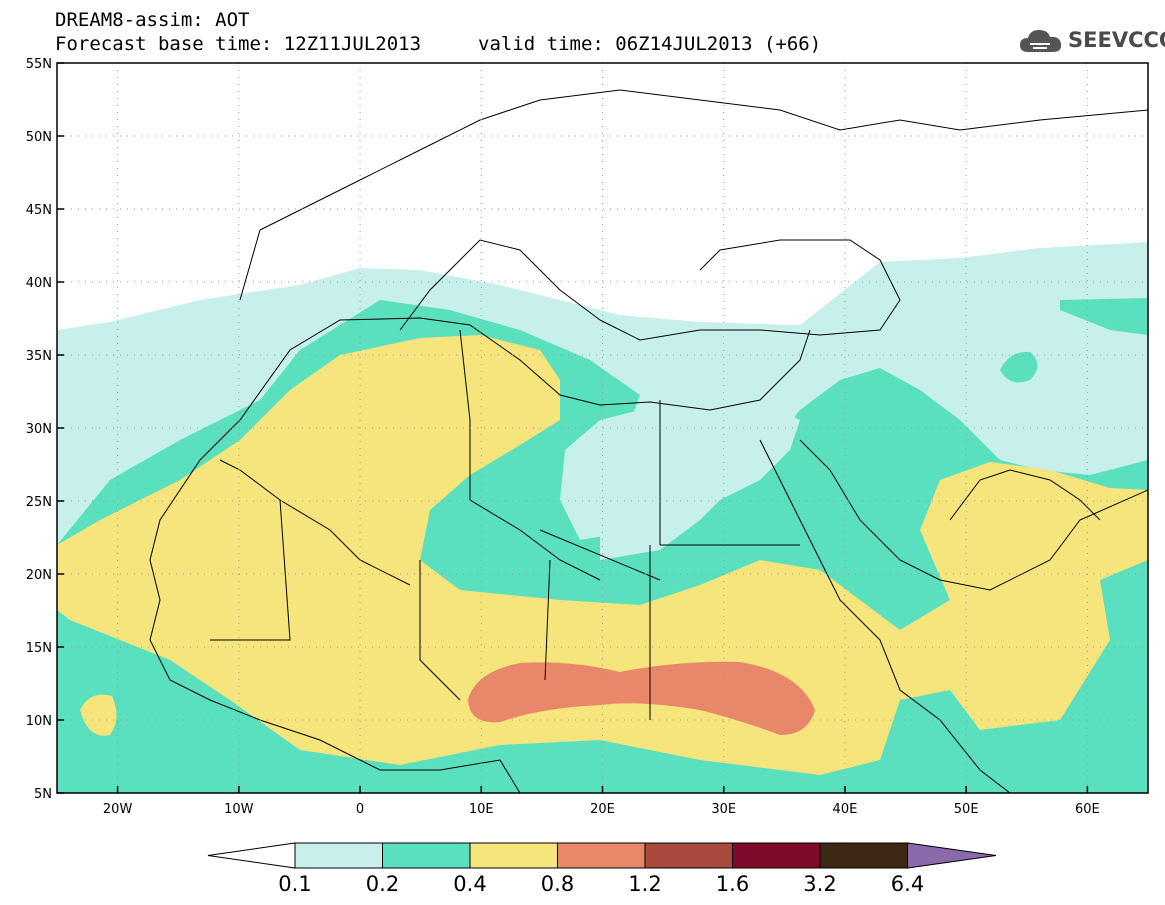 The width and height of the screenshot is (1165, 905). Describe the element at coordinates (39, 64) in the screenshot. I see `lat-label: 55N` at that location.